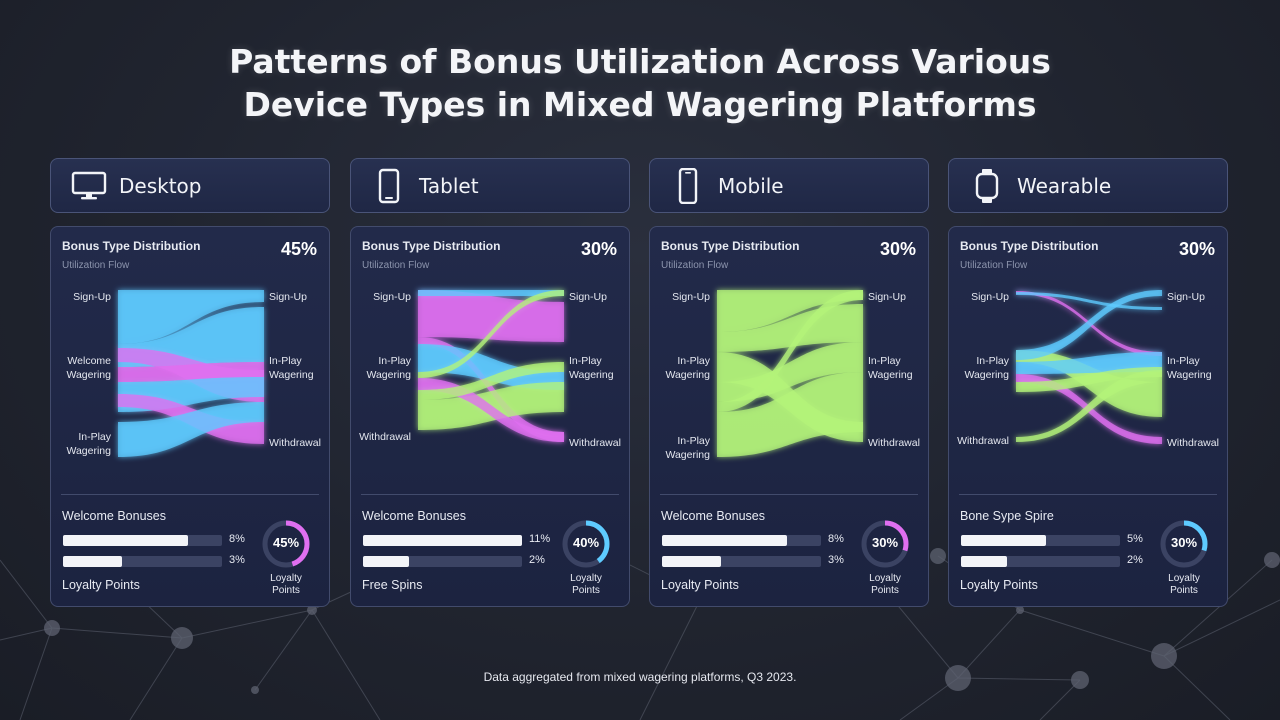 The width and height of the screenshot is (1280, 720). I want to click on device-header-wearable: Wearable, so click(1088, 185).